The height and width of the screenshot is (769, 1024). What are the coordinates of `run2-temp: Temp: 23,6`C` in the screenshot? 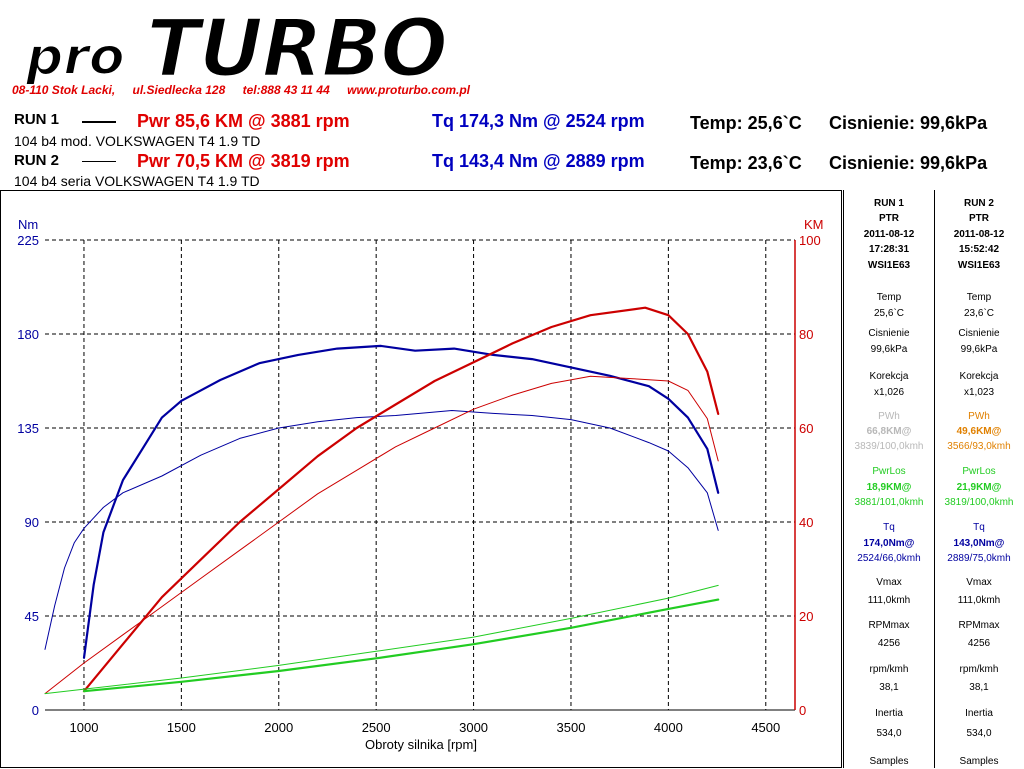 It's located at (746, 163).